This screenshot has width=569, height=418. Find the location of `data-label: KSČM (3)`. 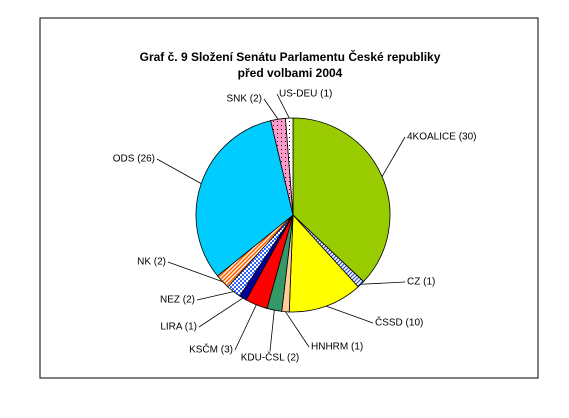

data-label: KSČM (3) is located at coordinates (211, 349).